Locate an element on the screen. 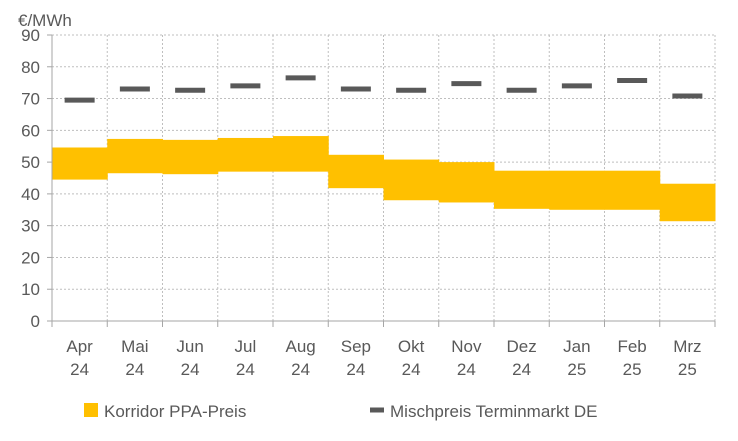 This screenshot has width=738, height=441. y-axis-unit-label: €/MWh is located at coordinates (45, 20).